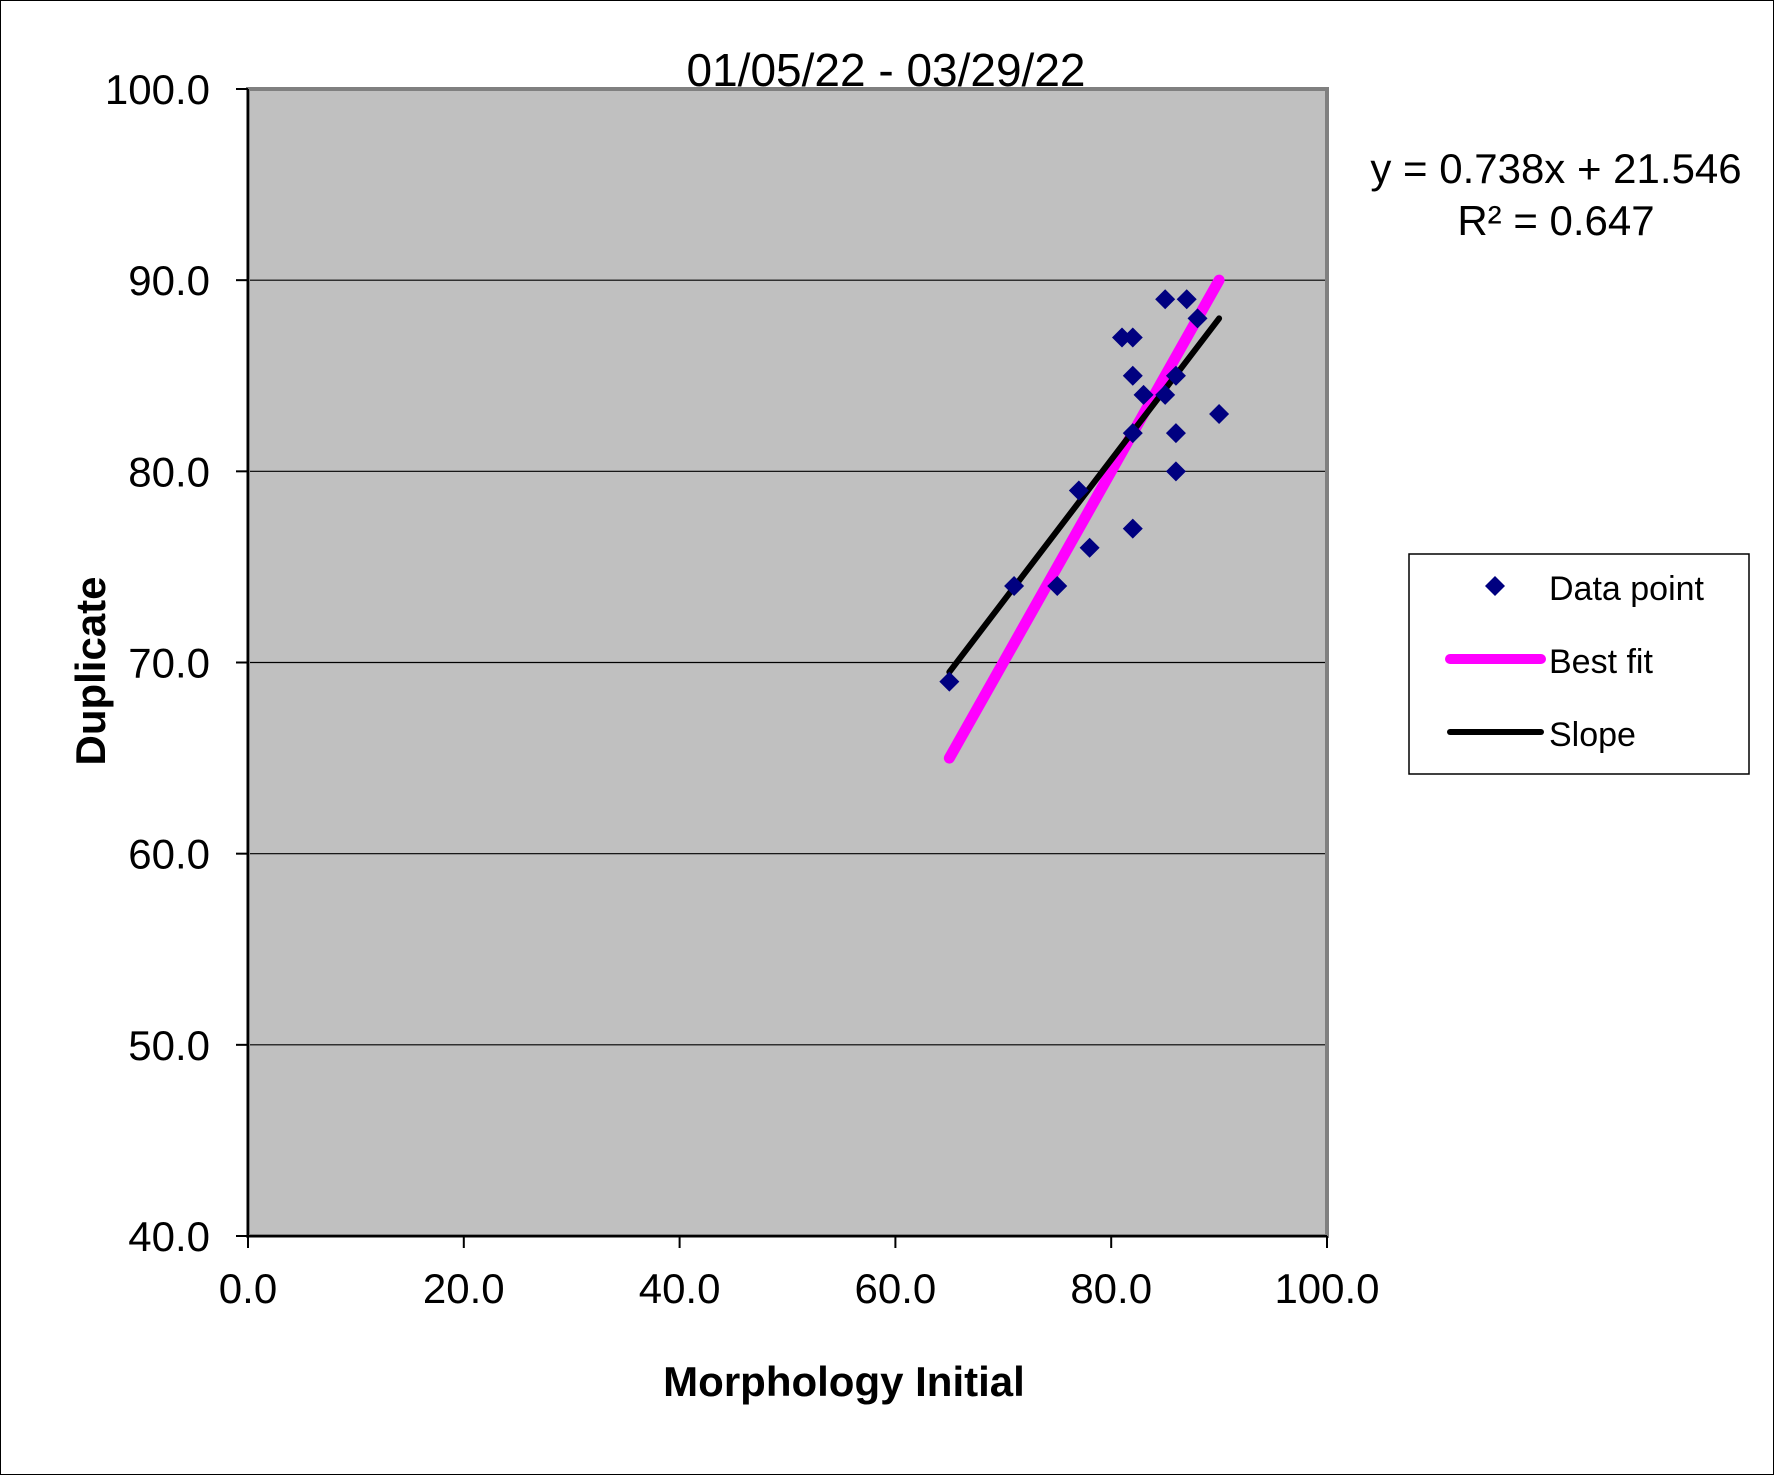 Image resolution: width=1774 pixels, height=1475 pixels. I want to click on best-fit-line, so click(1084, 519).